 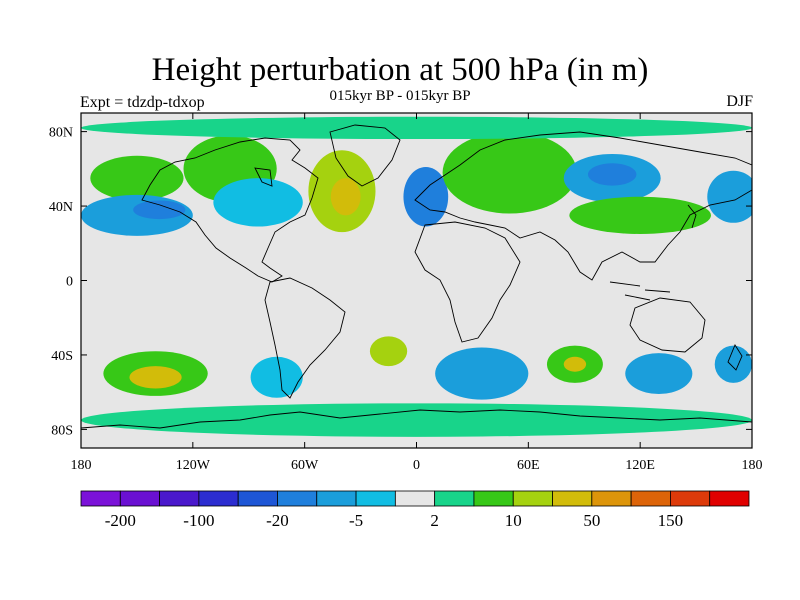 What do you see at coordinates (528, 465) in the screenshot?
I see `x-tick-label-4: 60E` at bounding box center [528, 465].